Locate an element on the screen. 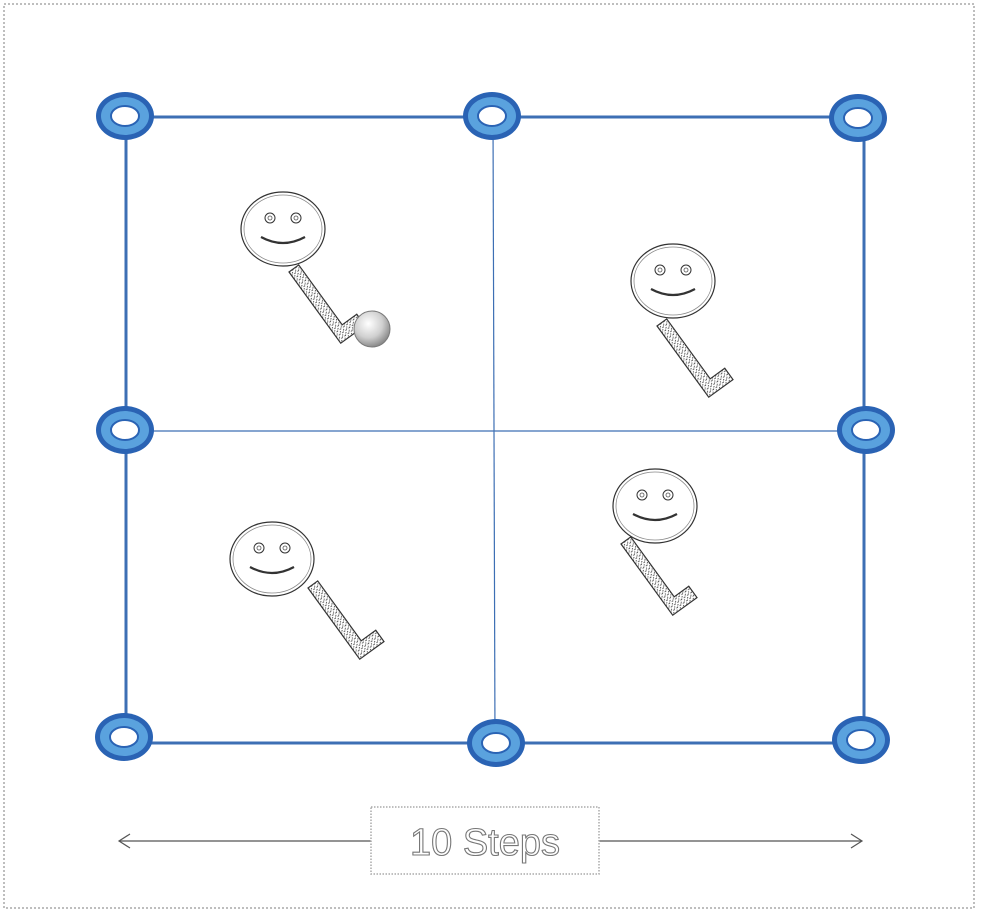  distance-indicator: 10 Steps is located at coordinates (490, 840).